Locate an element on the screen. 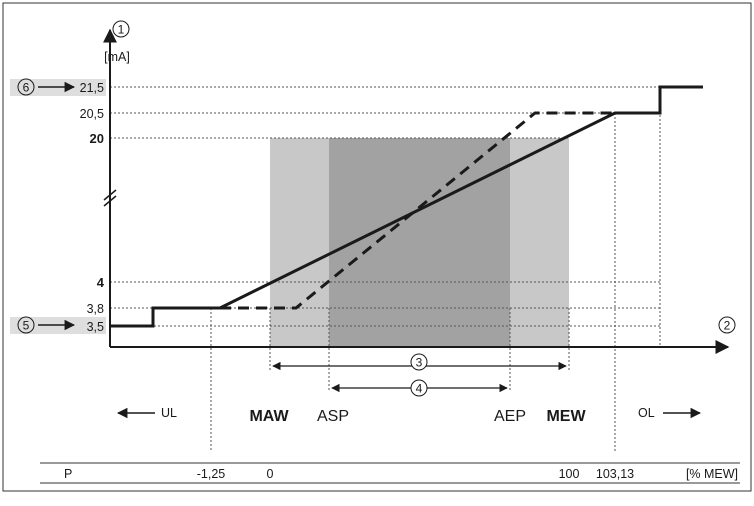  y-axis-marker-circle is located at coordinates (121, 29).